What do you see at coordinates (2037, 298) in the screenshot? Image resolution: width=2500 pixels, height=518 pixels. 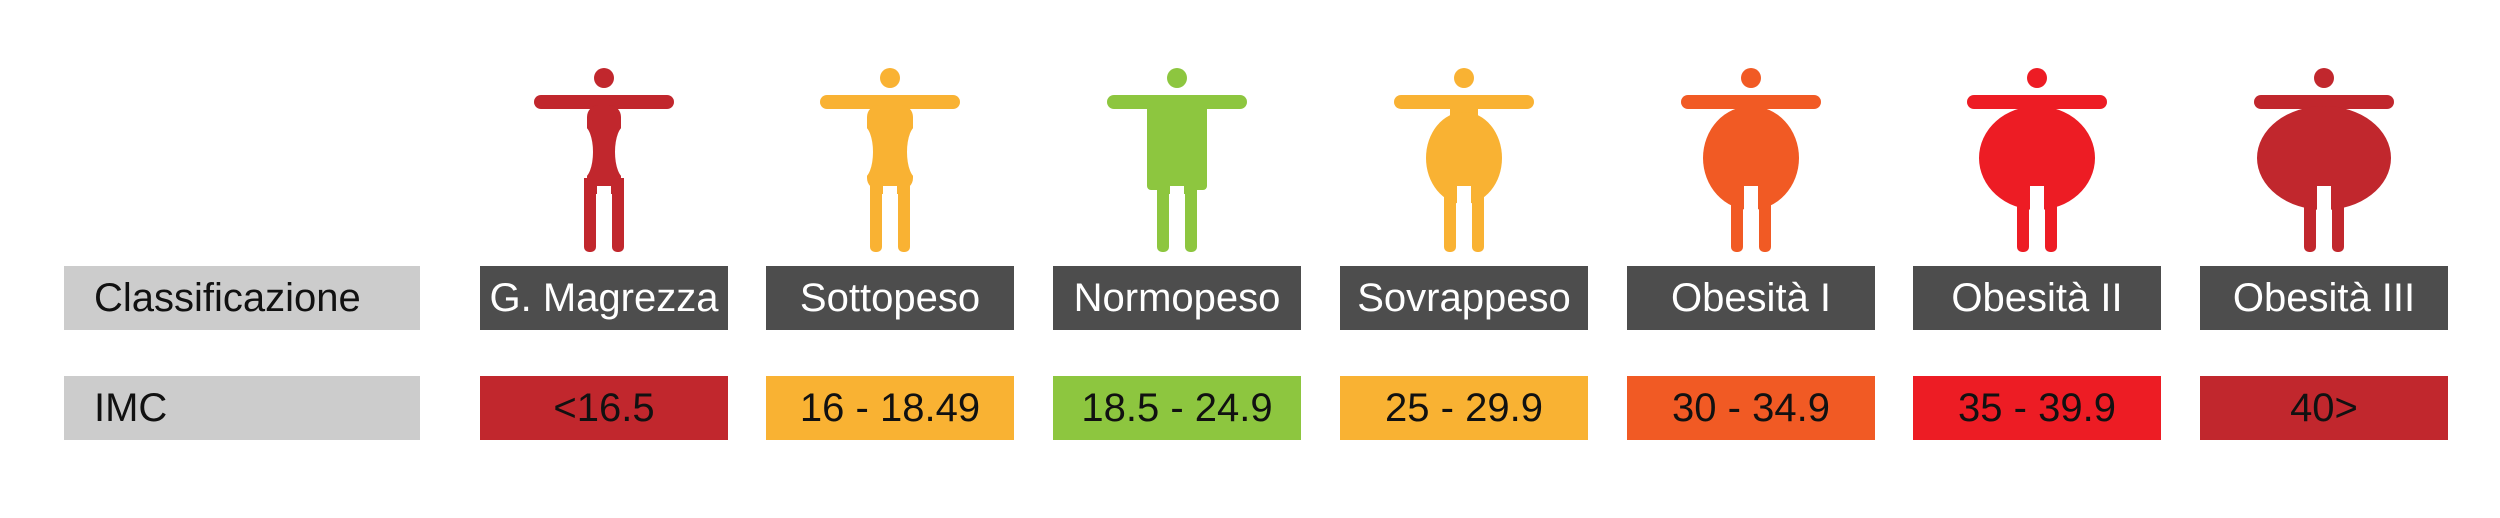 I see `category-name-label: Obesità II` at bounding box center [2037, 298].